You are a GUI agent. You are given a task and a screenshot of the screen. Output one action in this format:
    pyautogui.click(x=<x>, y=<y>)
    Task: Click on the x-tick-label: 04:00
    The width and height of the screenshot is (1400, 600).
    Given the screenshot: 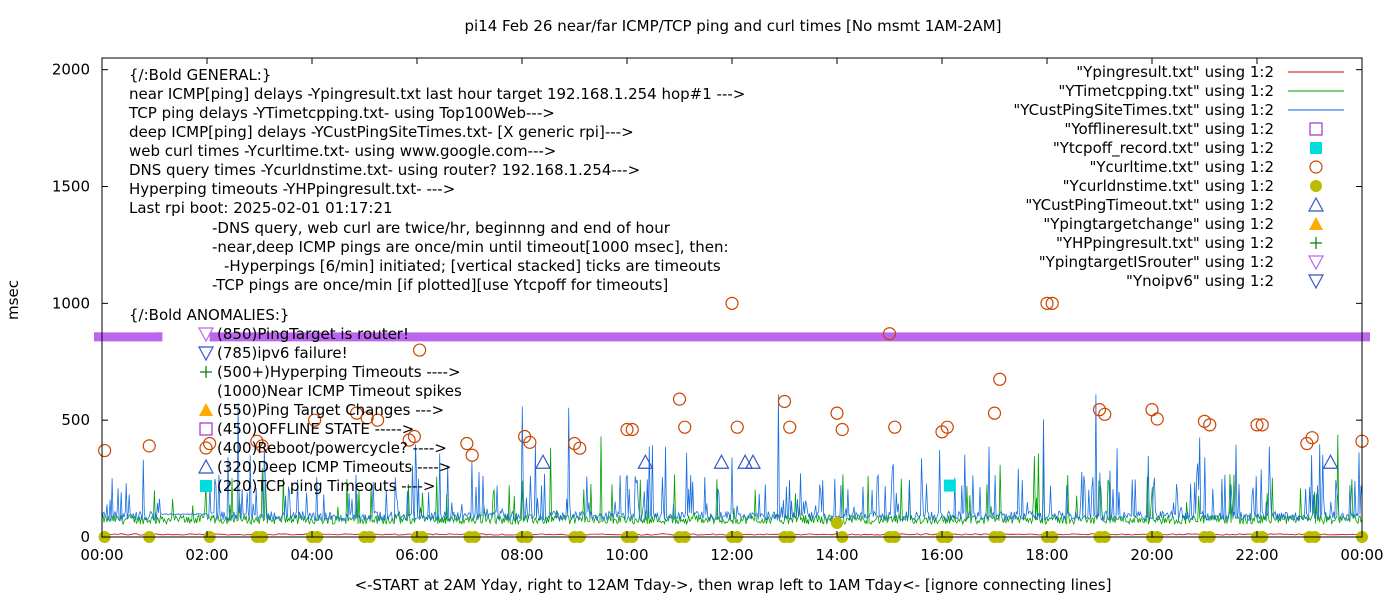 What is the action you would take?
    pyautogui.click(x=311, y=555)
    